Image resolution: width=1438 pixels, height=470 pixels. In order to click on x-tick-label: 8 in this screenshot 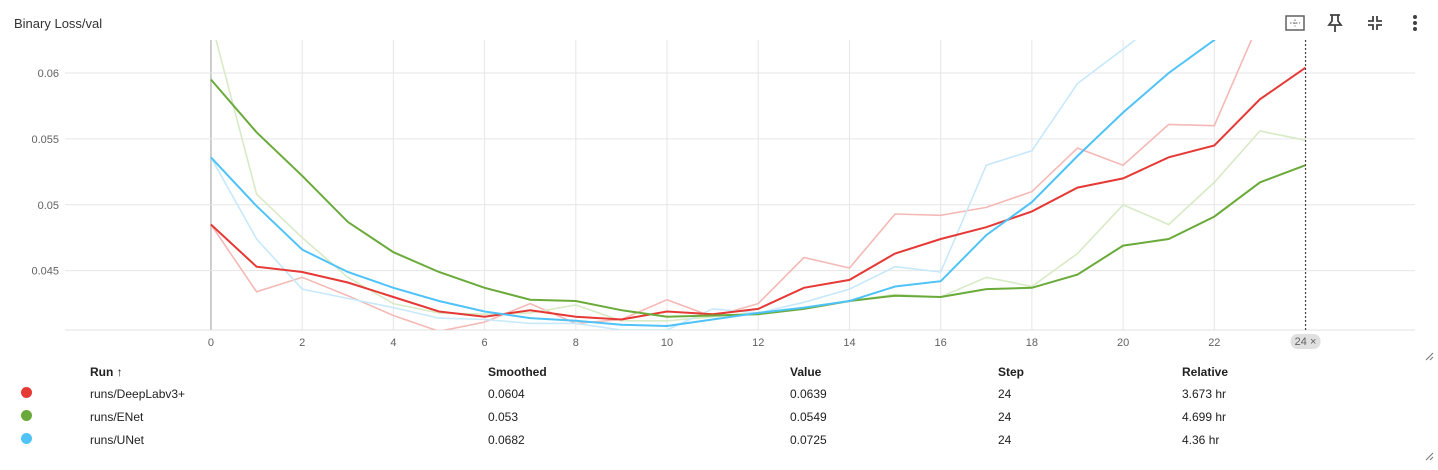, I will do `click(576, 343)`.